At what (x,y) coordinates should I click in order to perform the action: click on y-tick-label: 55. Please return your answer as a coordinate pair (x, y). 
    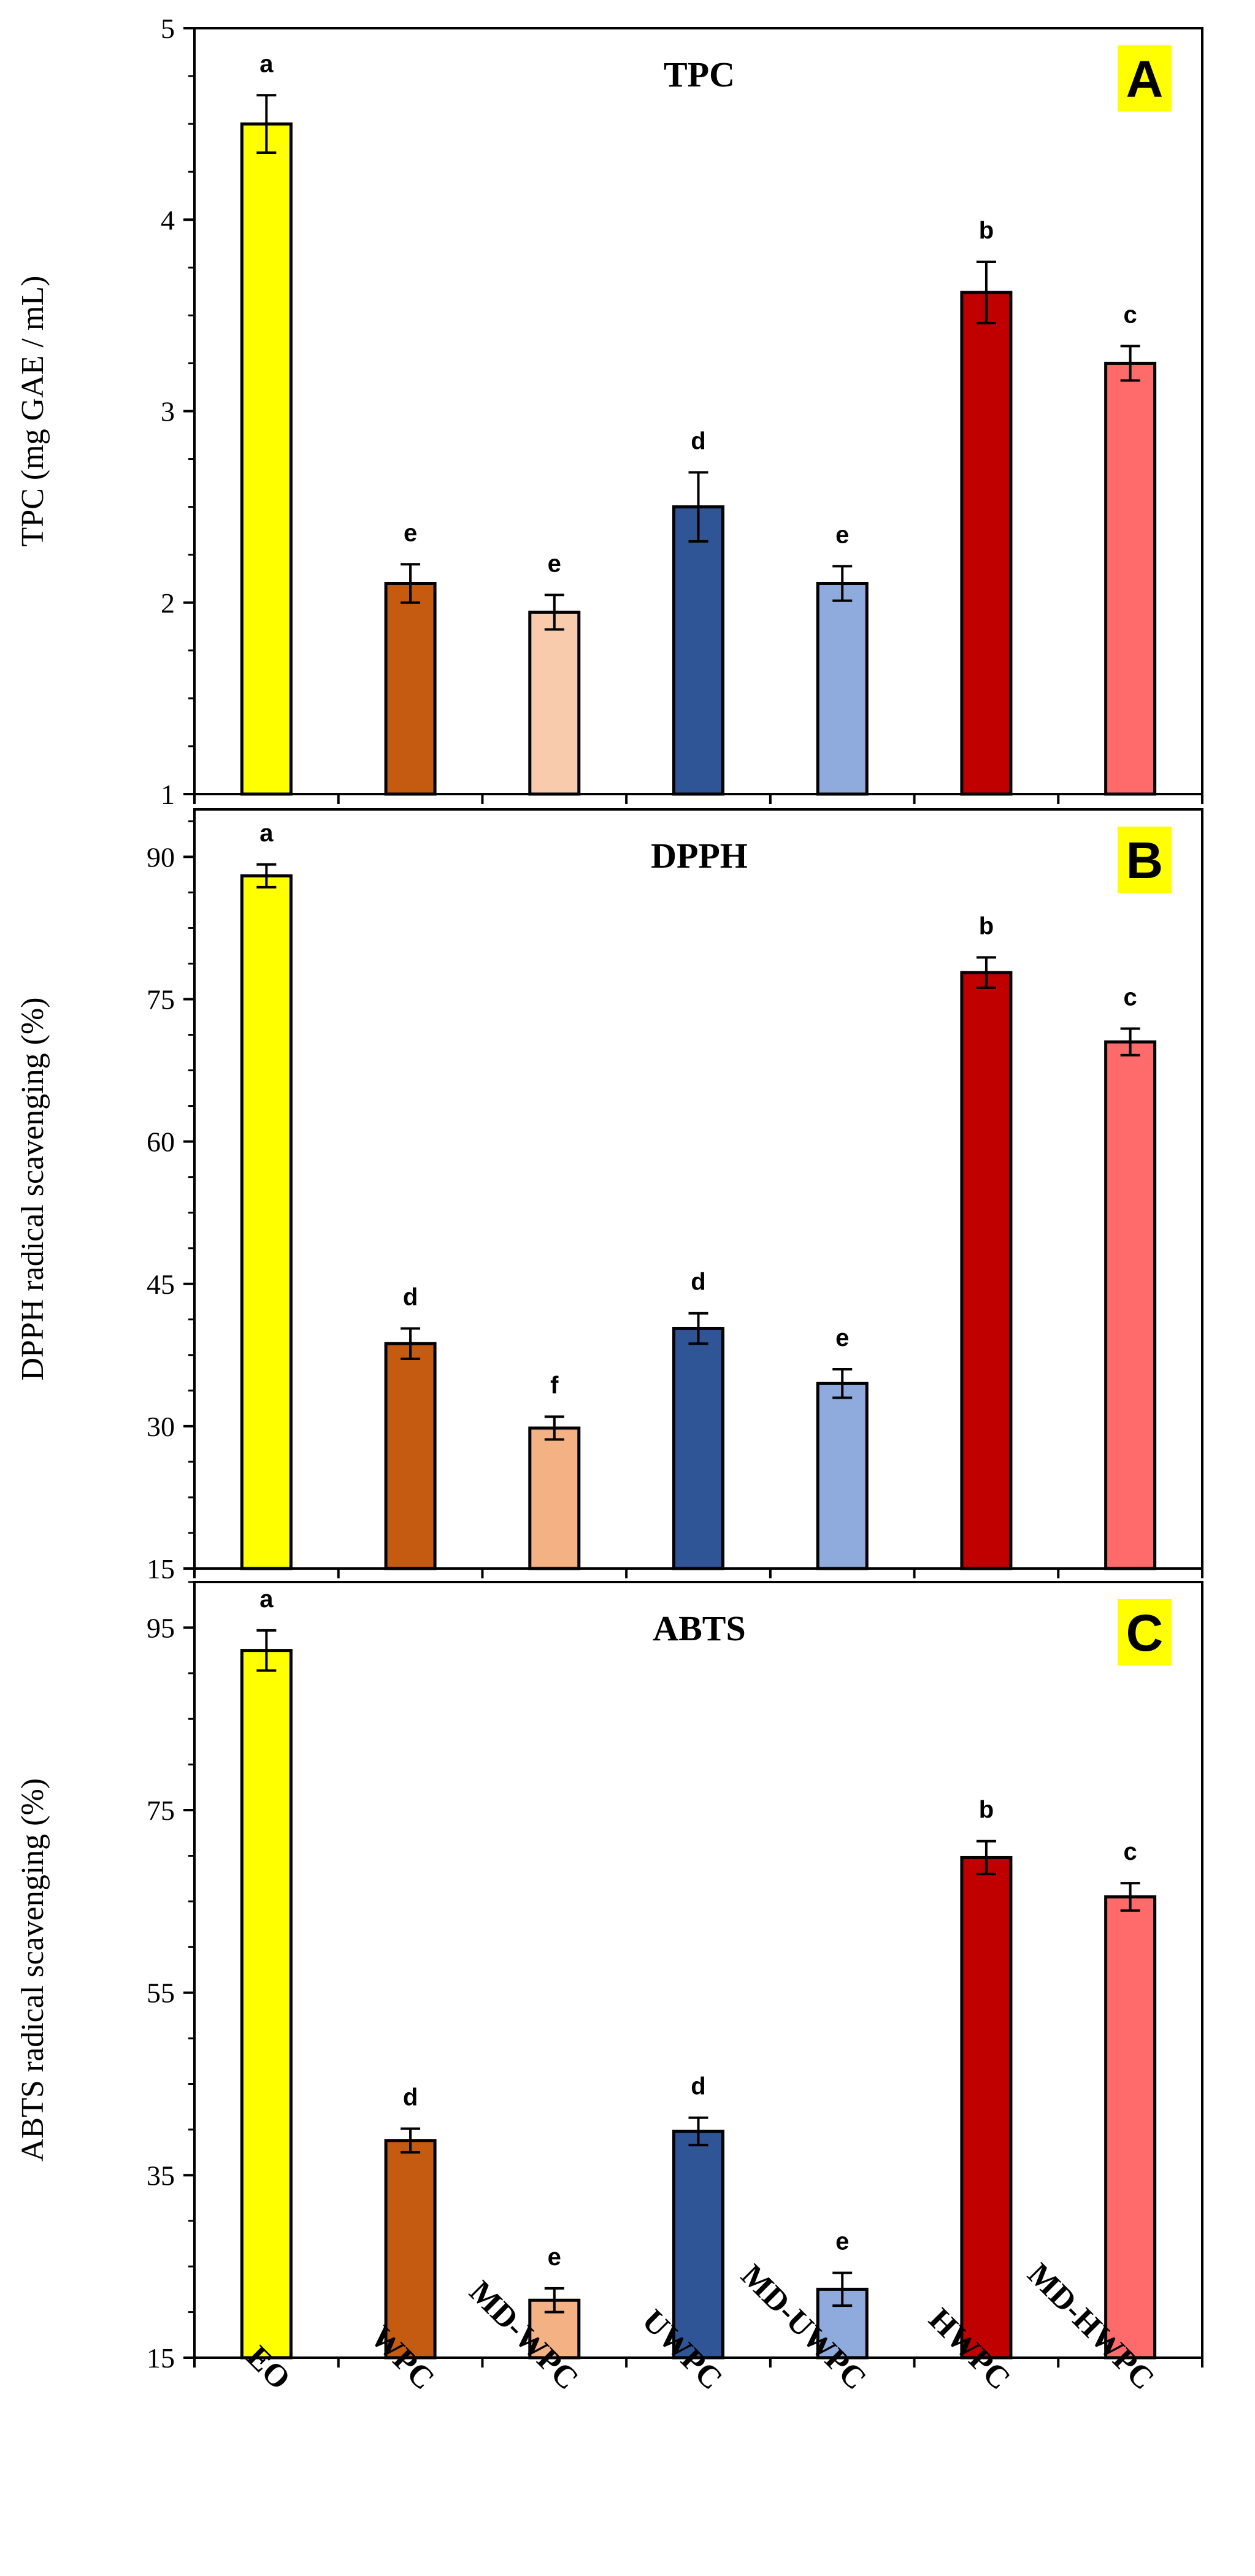
    Looking at the image, I should click on (161, 1993).